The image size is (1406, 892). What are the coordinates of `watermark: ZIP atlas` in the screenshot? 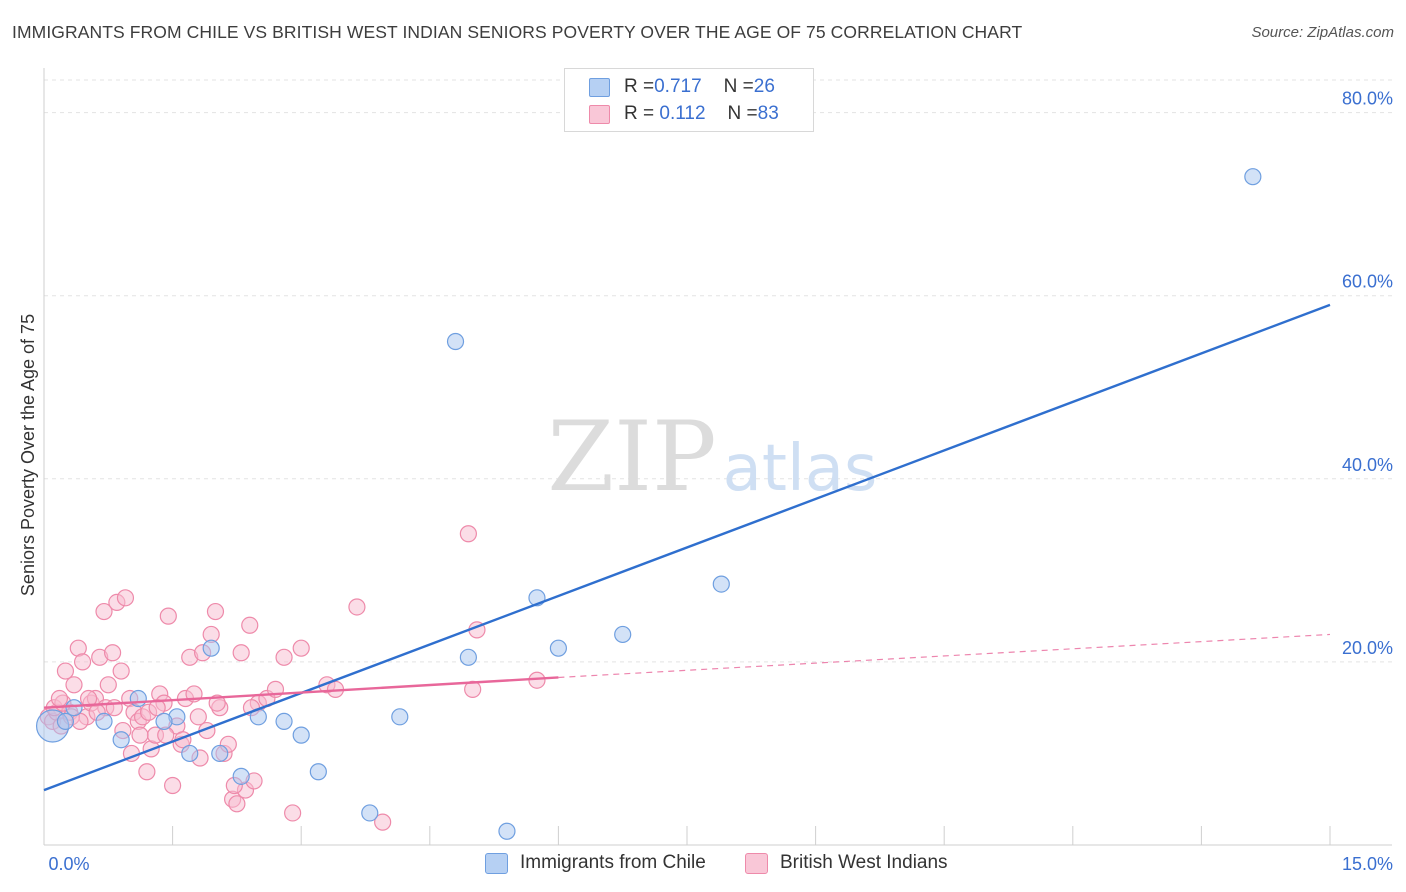 It's located at (712, 457).